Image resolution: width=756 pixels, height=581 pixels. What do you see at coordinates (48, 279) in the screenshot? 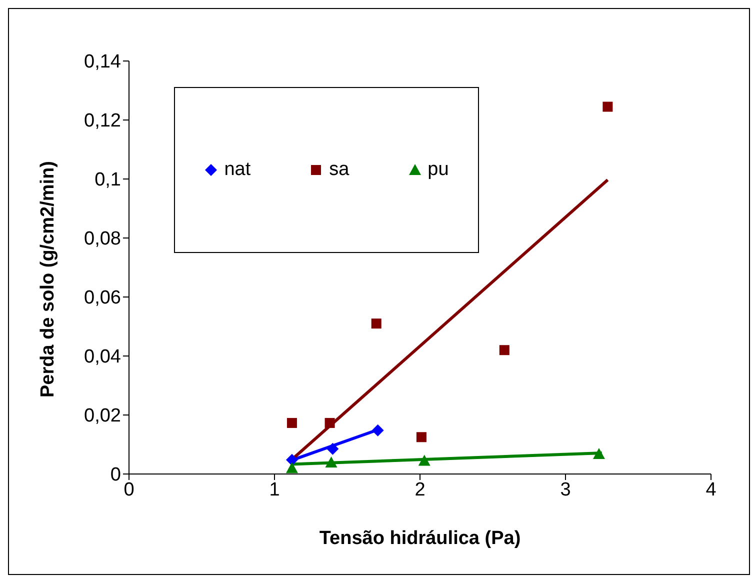
I see `y-axis-title: Perda de solo (g/cm2/min)` at bounding box center [48, 279].